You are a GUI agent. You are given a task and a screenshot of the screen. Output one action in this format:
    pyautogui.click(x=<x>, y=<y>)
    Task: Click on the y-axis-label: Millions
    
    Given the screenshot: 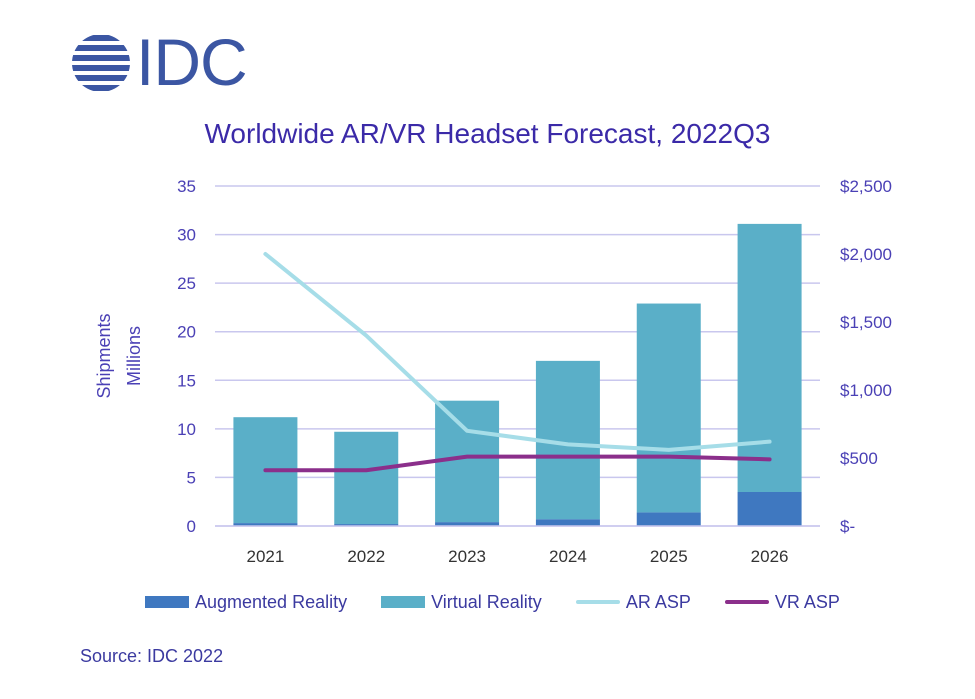 What is the action you would take?
    pyautogui.click(x=134, y=356)
    